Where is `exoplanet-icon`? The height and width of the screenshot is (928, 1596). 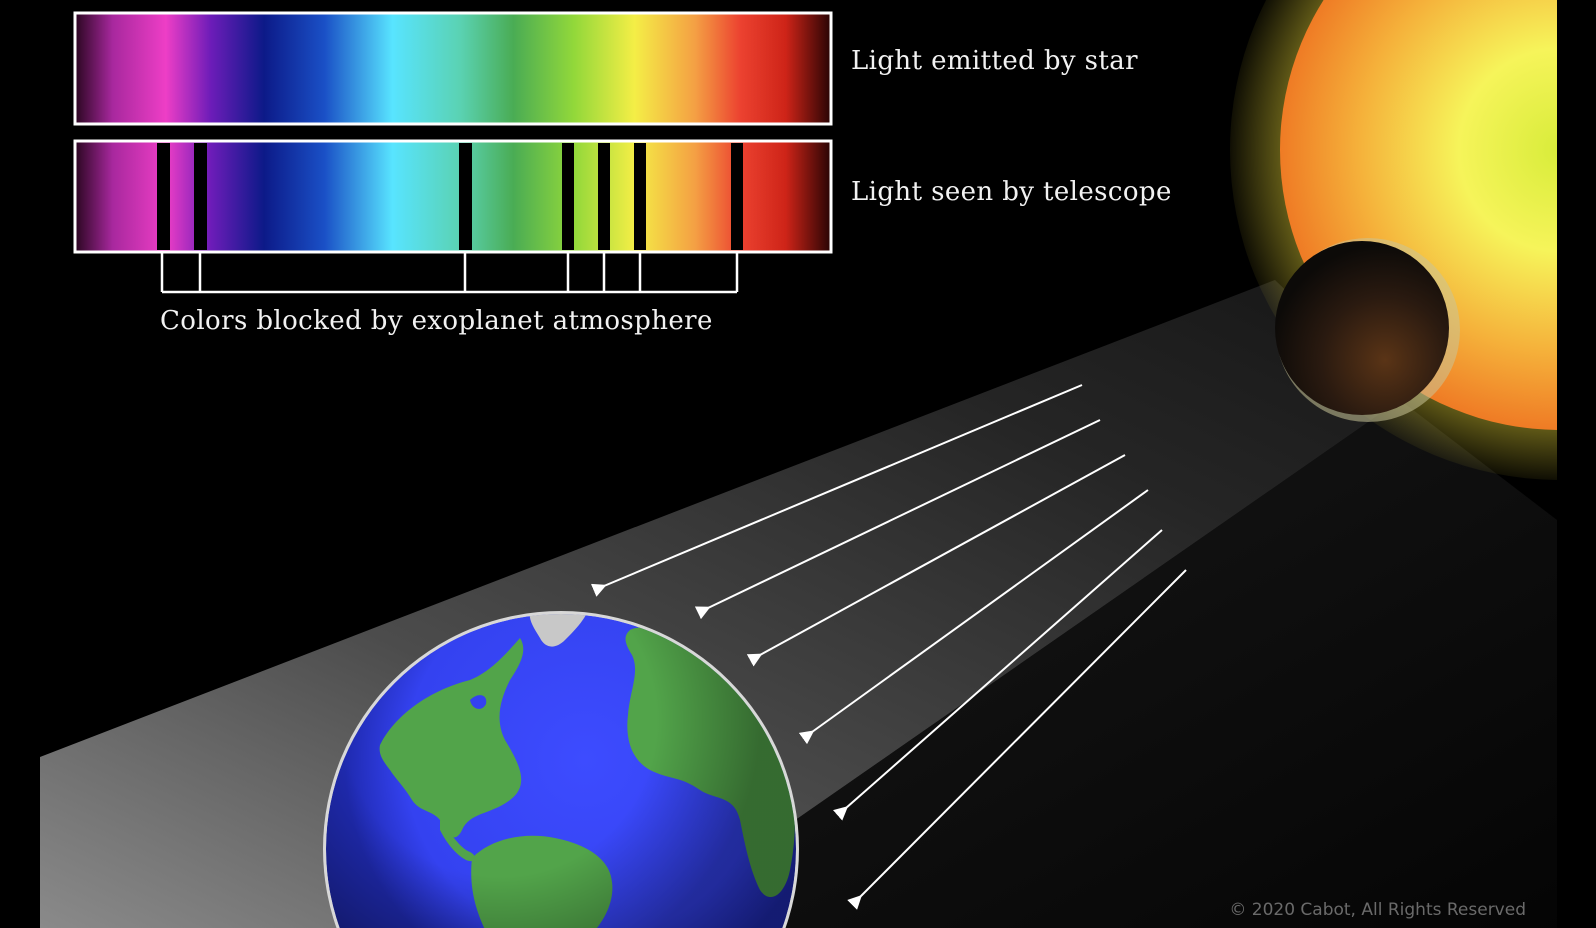 exoplanet-icon is located at coordinates (1362, 328).